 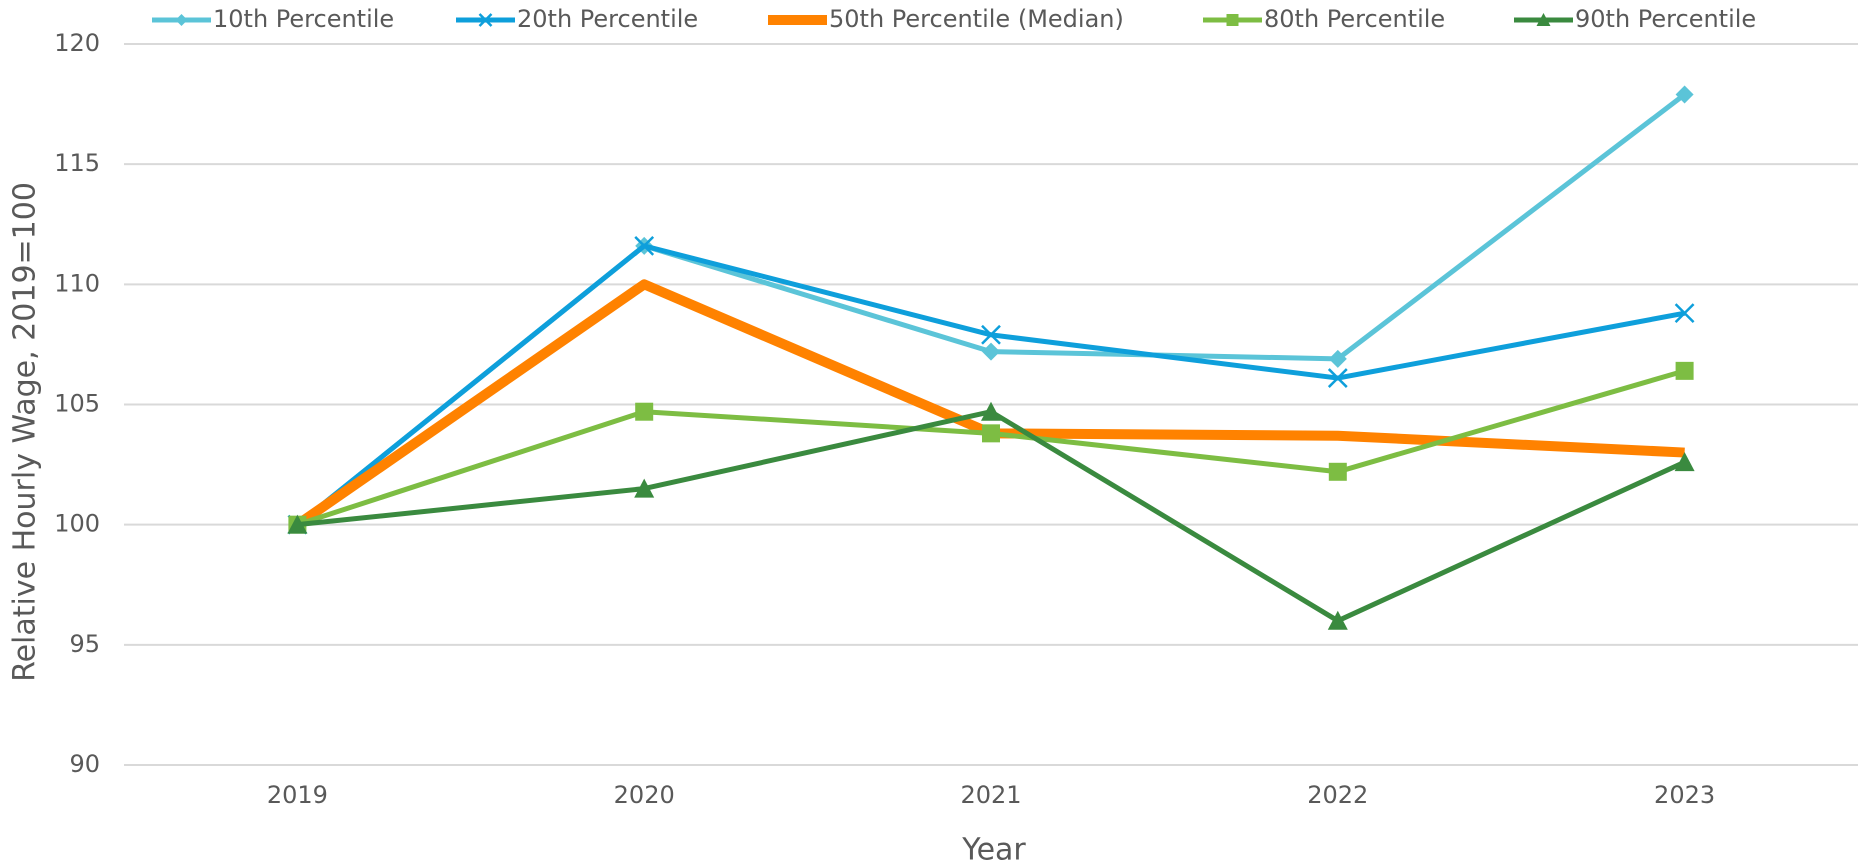 What do you see at coordinates (1665, 19) in the screenshot?
I see `legend-label: 90th Percentile` at bounding box center [1665, 19].